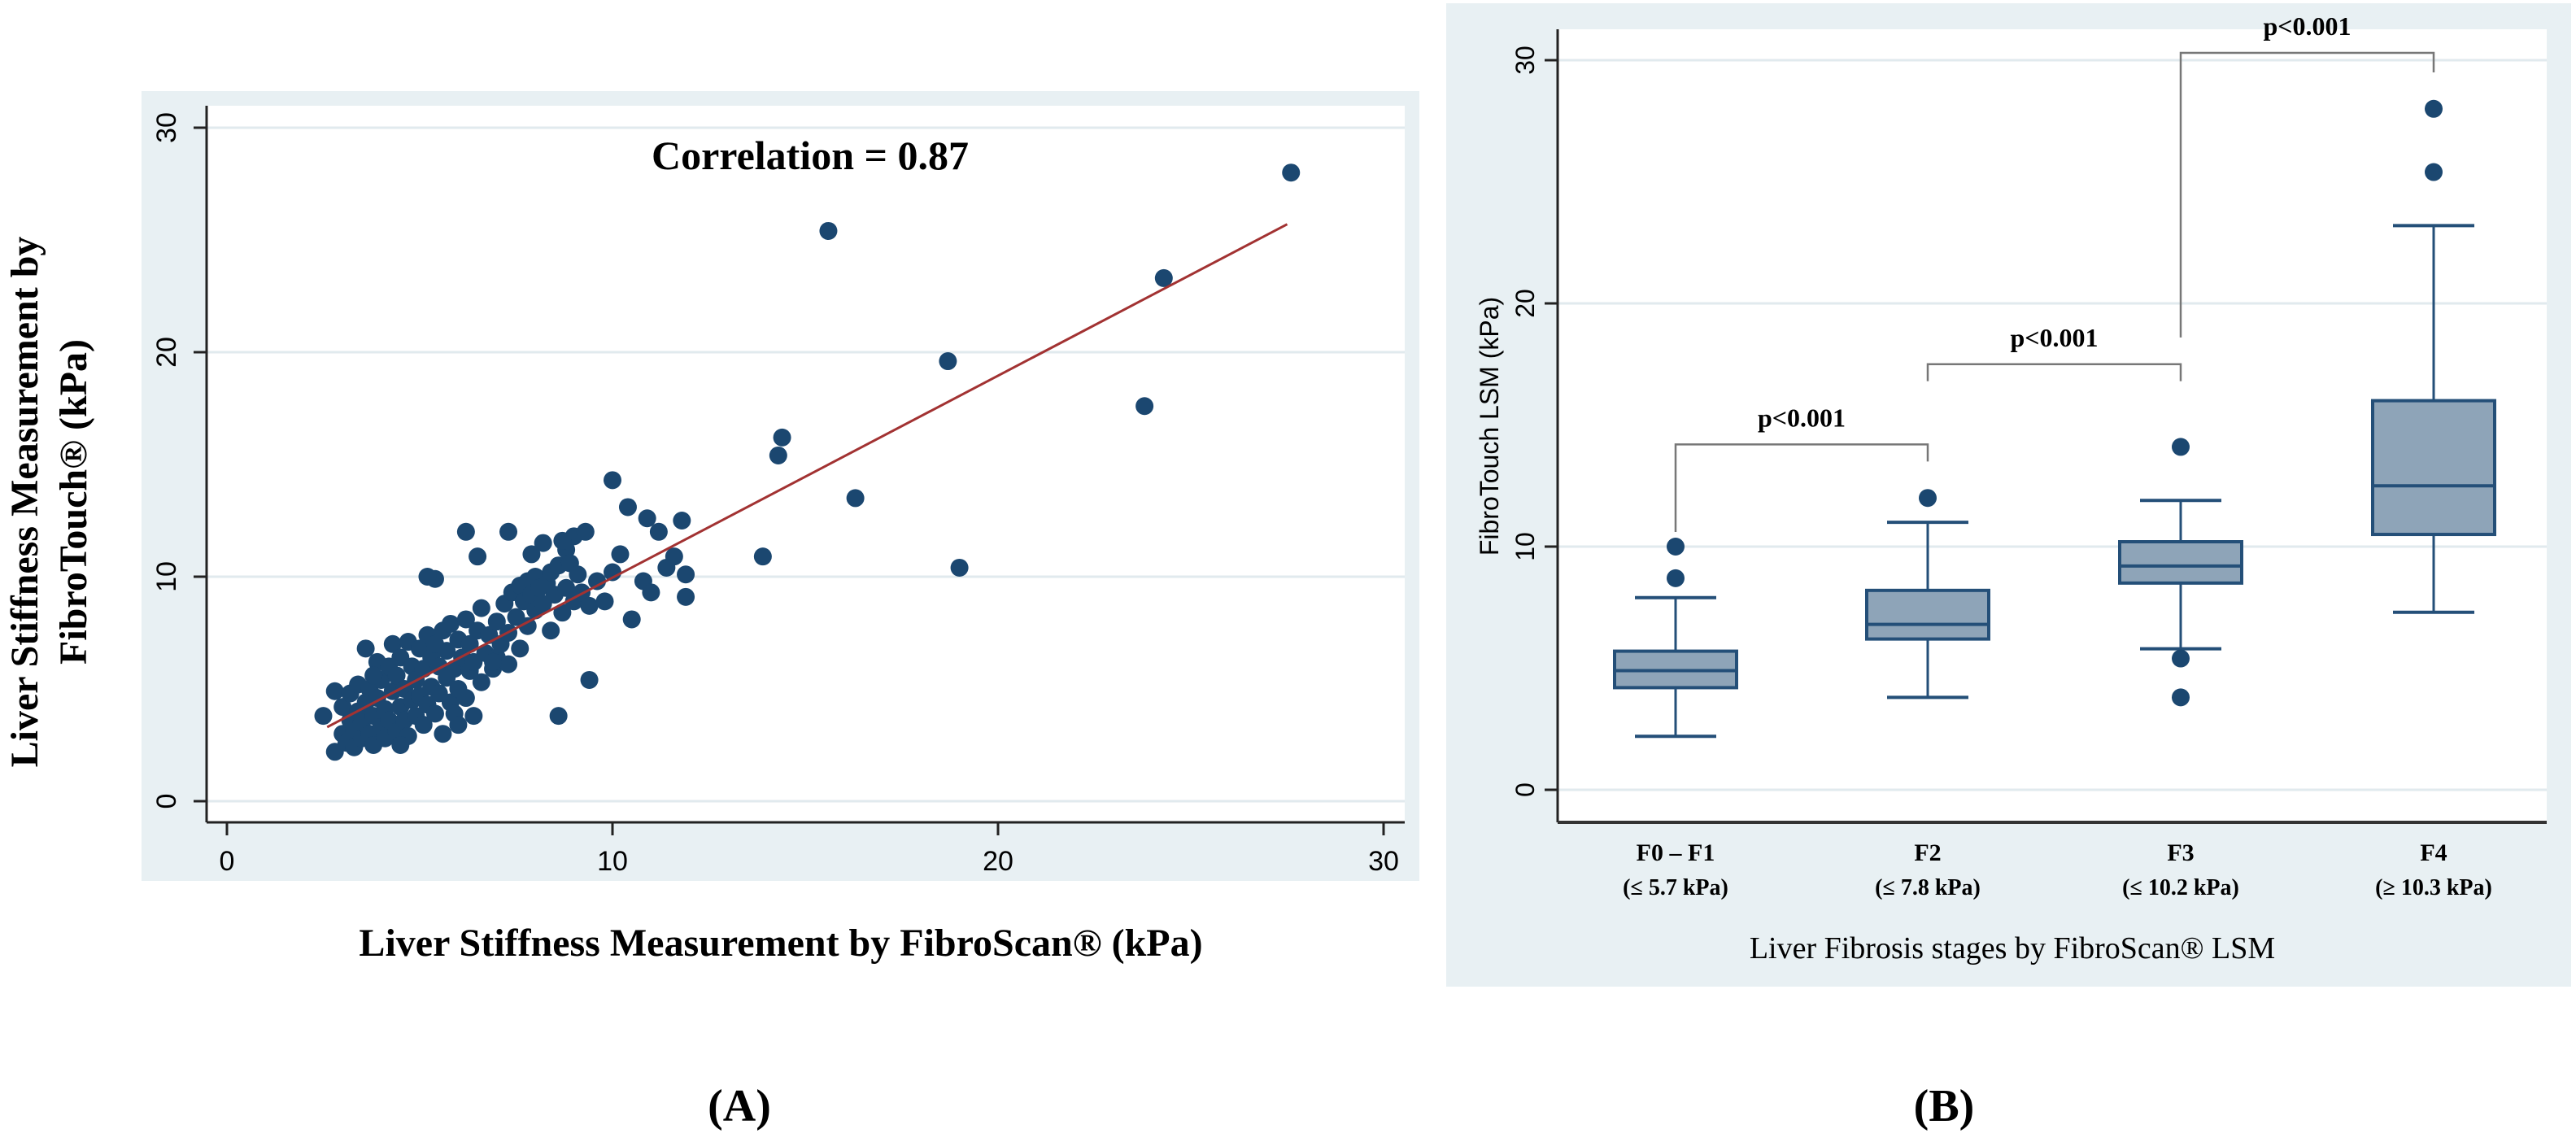  Describe the element at coordinates (612, 862) in the screenshot. I see `x-tick-label: 10` at that location.